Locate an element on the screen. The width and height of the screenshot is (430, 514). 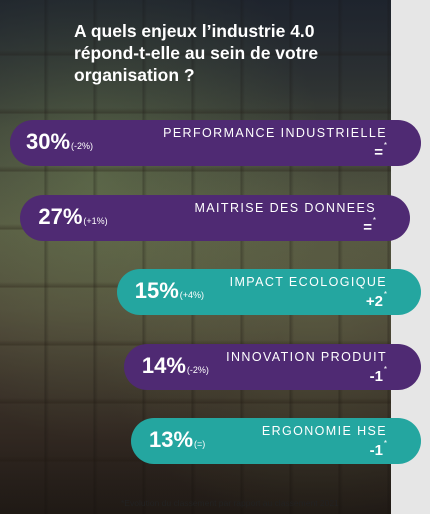
value-text: 13% is located at coordinates (171, 439).